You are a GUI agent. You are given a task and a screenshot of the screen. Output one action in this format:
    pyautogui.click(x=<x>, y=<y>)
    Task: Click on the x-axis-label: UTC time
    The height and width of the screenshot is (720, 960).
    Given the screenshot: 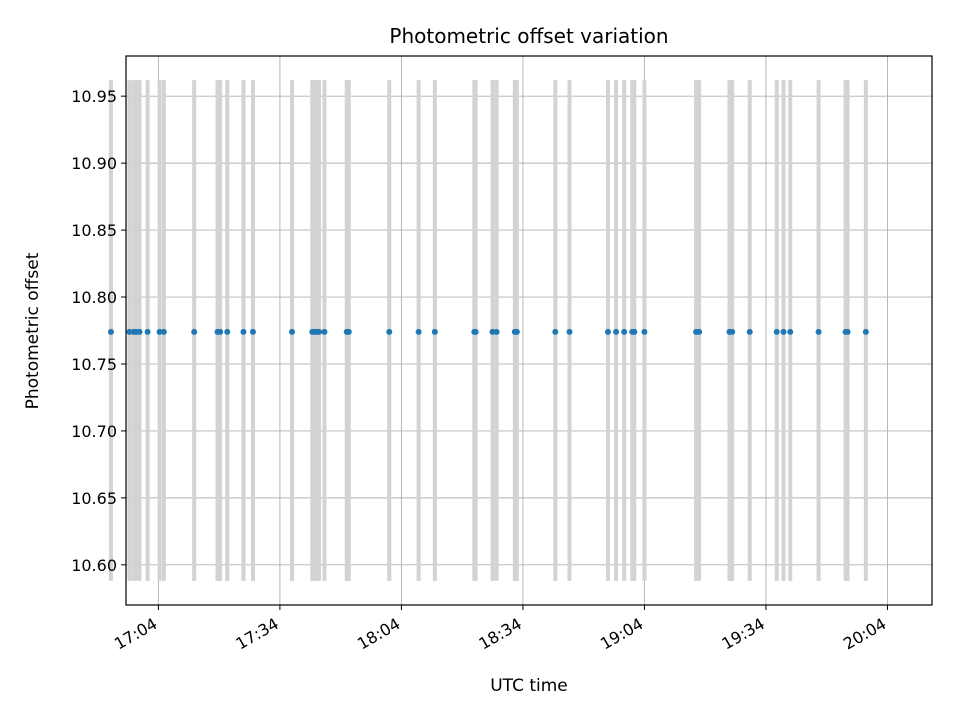 What is the action you would take?
    pyautogui.click(x=529, y=686)
    